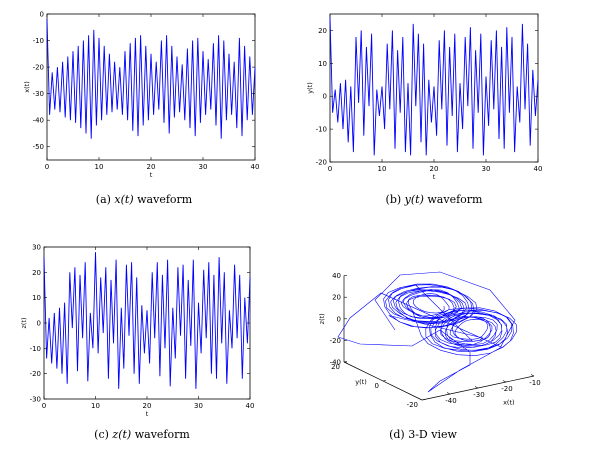 This screenshot has width=599, height=450. What do you see at coordinates (414, 199) in the screenshot?
I see `caption-b-math: y(t)` at bounding box center [414, 199].